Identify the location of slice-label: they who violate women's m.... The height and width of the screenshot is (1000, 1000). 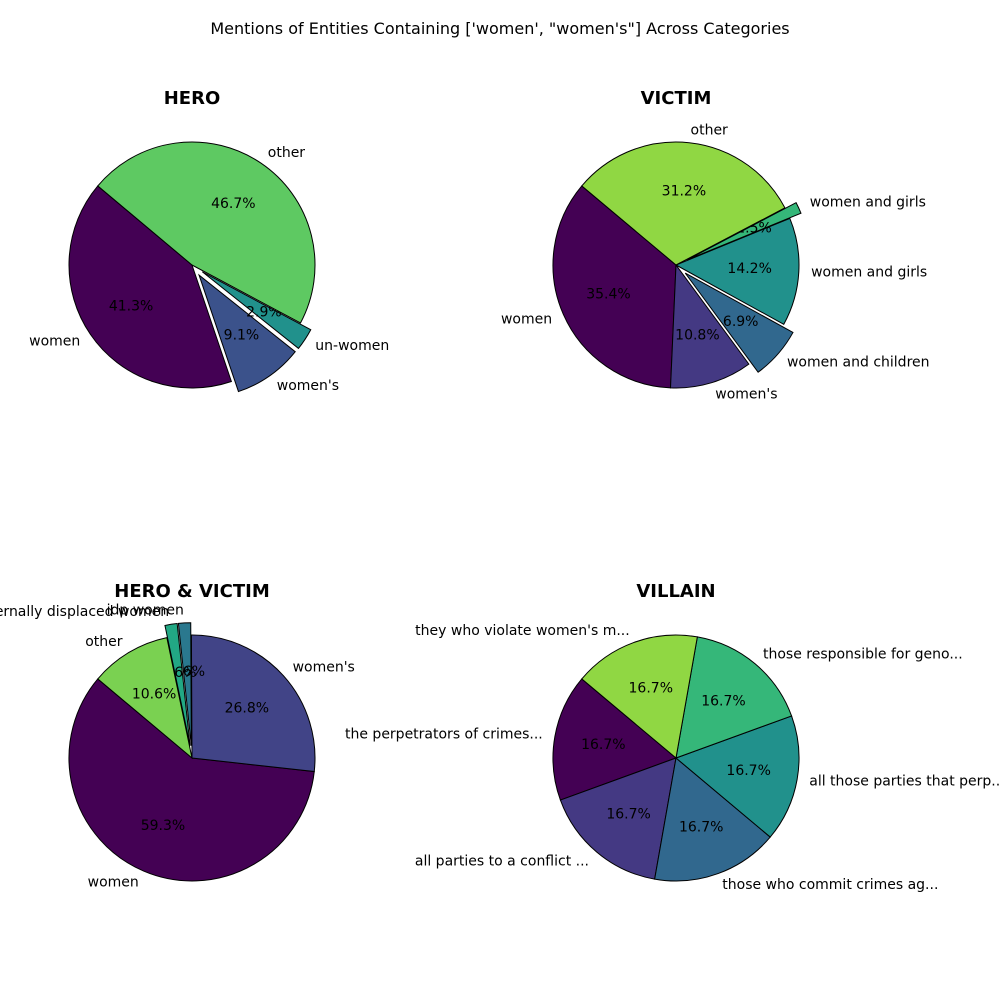
(522, 631).